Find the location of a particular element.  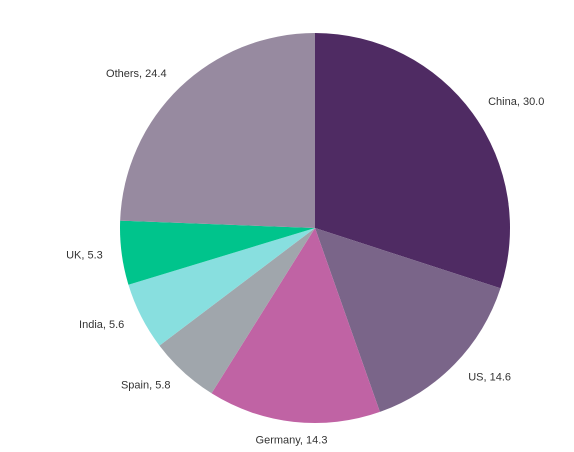

pie-slice-spain is located at coordinates (237, 311).